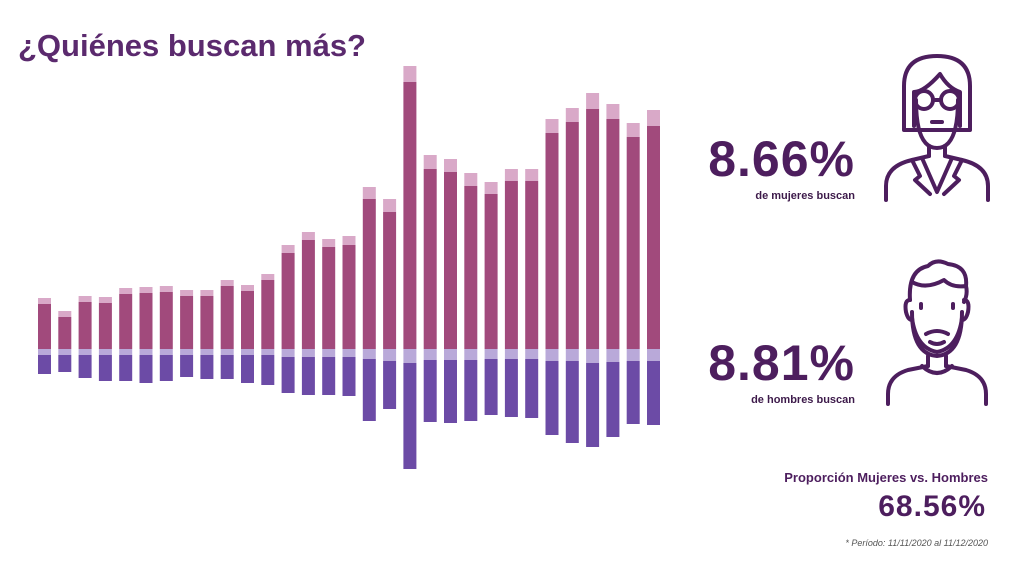  What do you see at coordinates (192, 45) in the screenshot?
I see `page-title: ¿Quiénes buscan más?` at bounding box center [192, 45].